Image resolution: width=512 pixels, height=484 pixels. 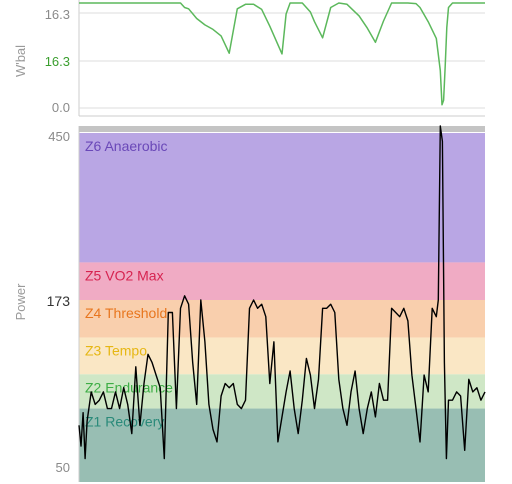 I want to click on wbal-axis-label: W'bal, so click(x=20, y=61).